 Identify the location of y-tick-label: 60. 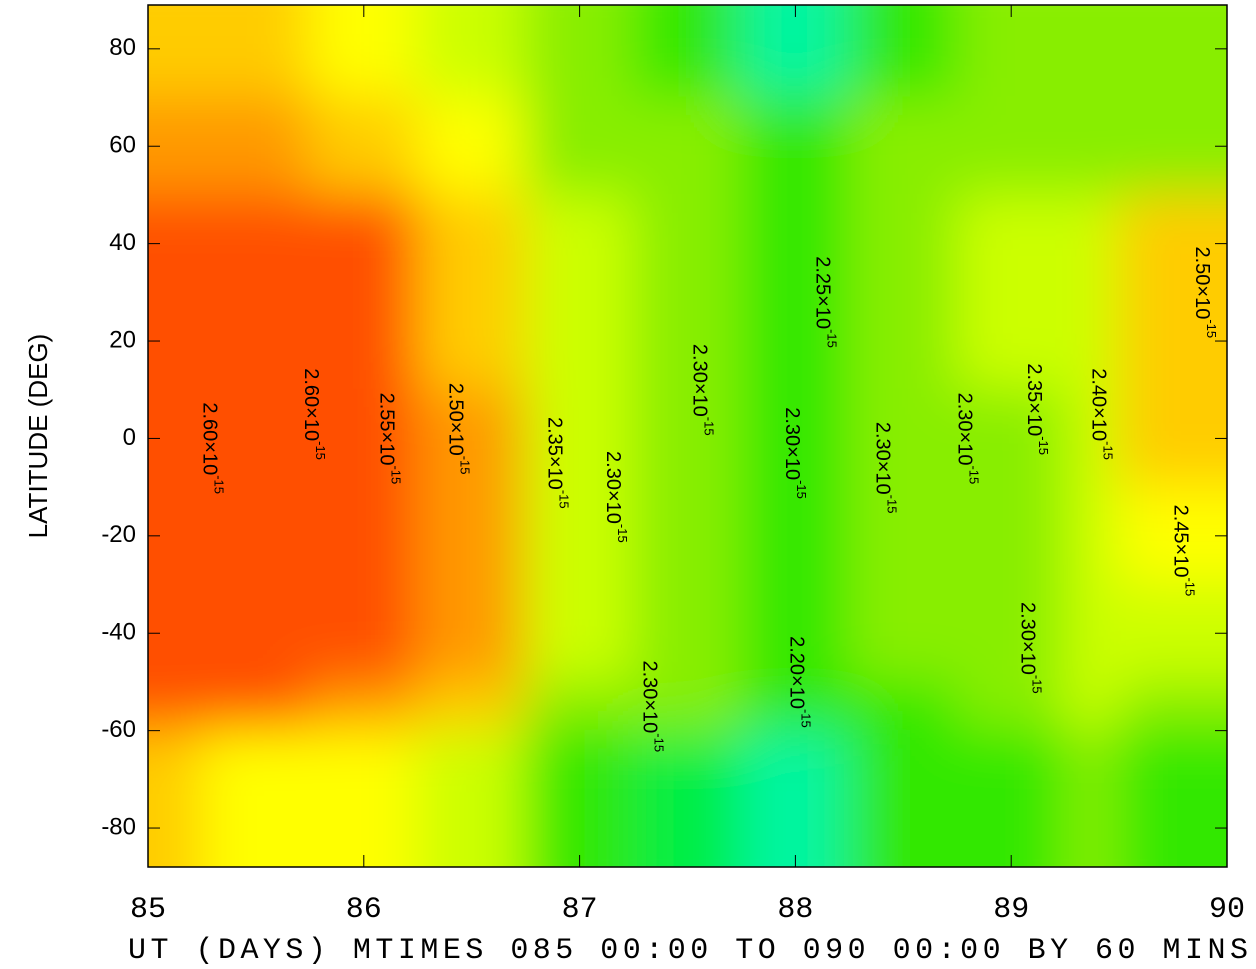
(122, 145).